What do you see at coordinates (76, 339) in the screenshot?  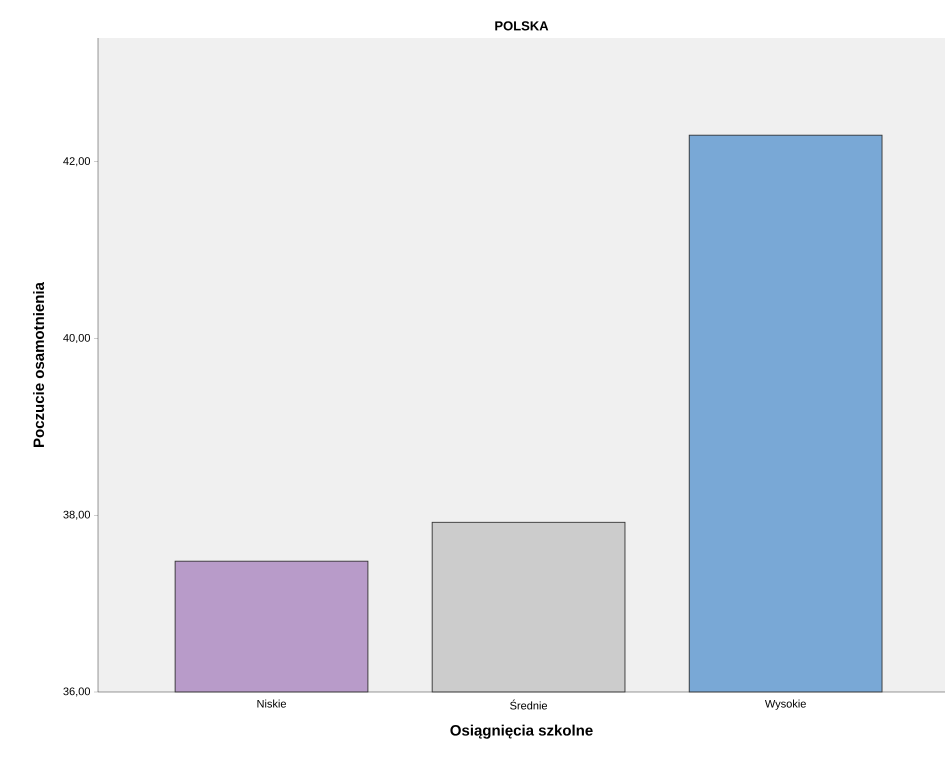 I see `y-tick-label: 40,00` at bounding box center [76, 339].